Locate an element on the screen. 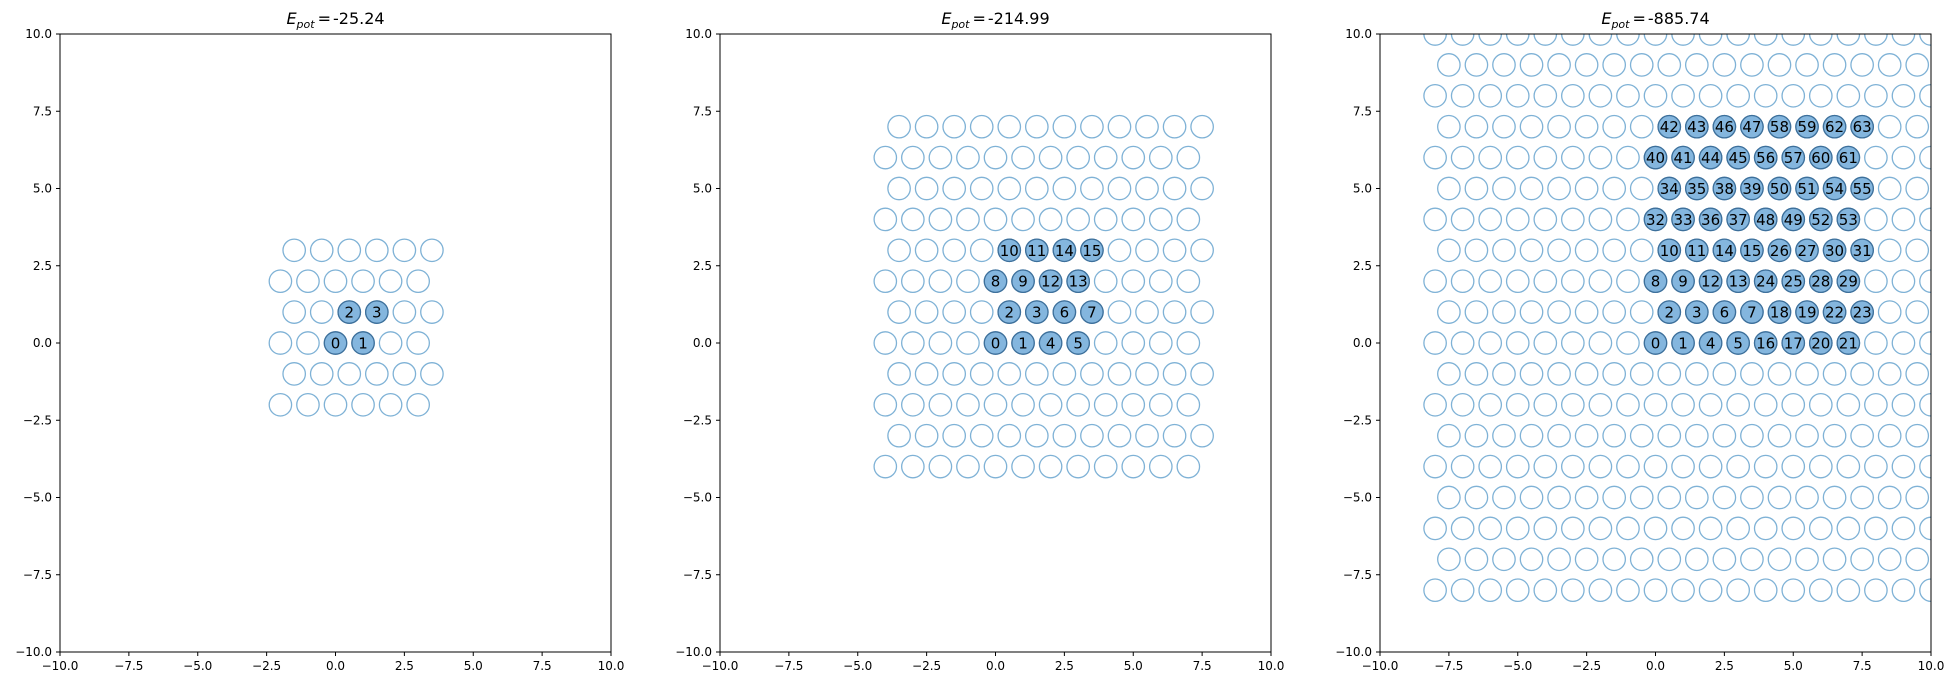 This screenshot has height=683, width=1947. particle-index-label: 8 is located at coordinates (996, 282).